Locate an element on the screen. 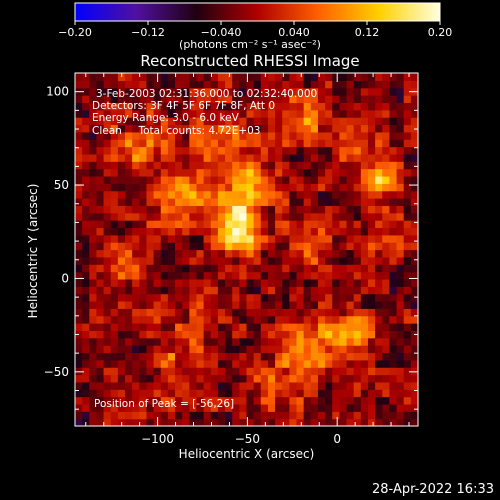 The height and width of the screenshot is (500, 500). timestamp: 28-Apr-2022 16:33 is located at coordinates (433, 489).